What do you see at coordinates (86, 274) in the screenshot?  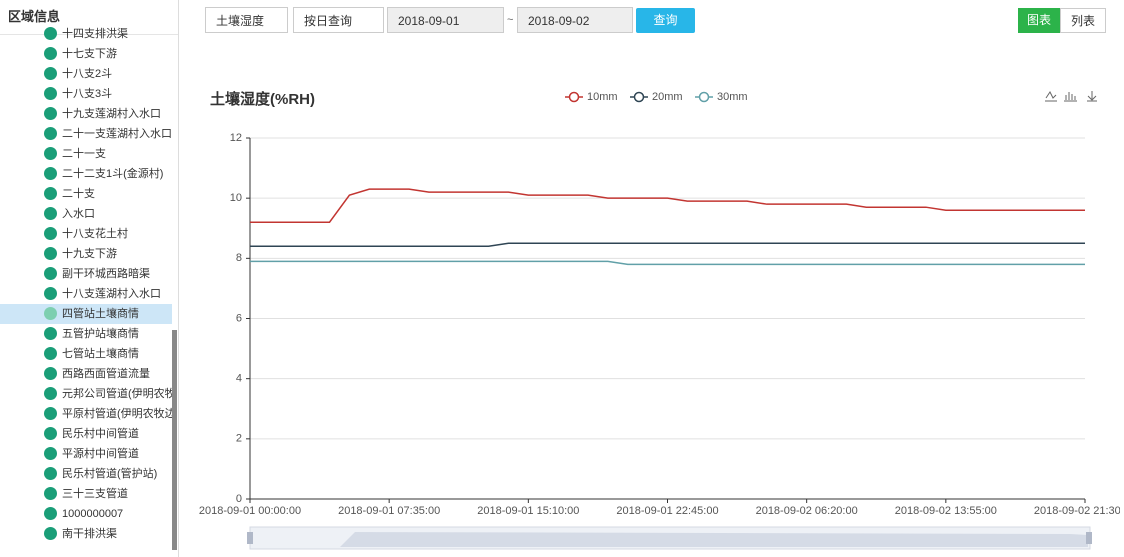 I see `station-item: 副干环城西路暗渠` at bounding box center [86, 274].